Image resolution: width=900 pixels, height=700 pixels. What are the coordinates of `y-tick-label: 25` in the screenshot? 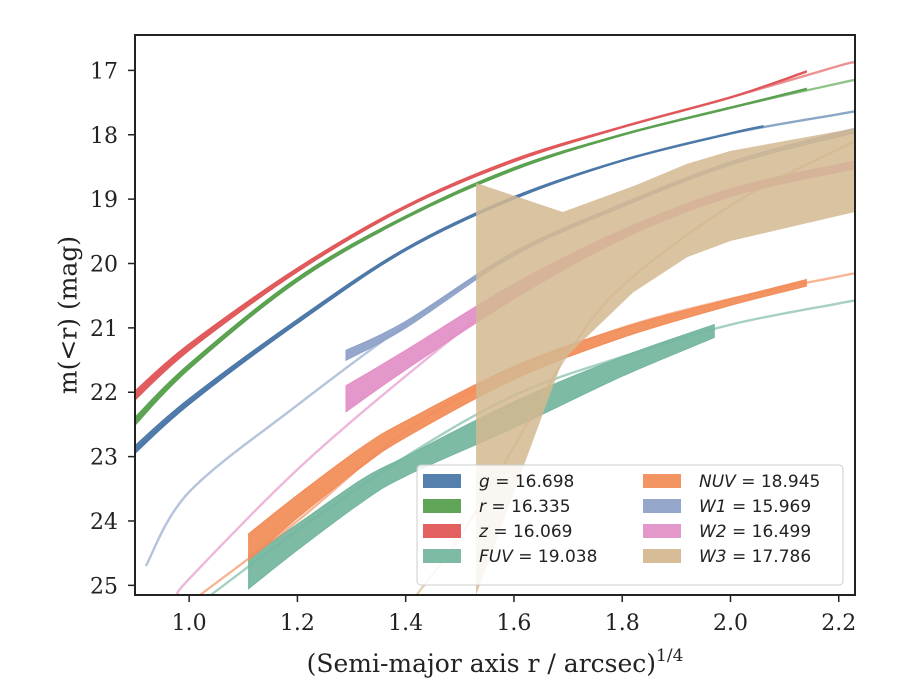 It's located at (104, 586).